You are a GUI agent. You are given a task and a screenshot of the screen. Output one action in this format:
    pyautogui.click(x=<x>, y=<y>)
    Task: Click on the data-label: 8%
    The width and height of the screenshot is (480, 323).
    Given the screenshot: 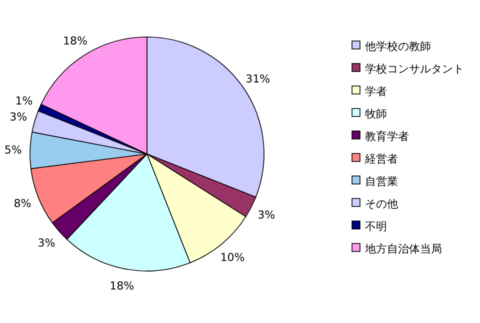 What is the action you would take?
    pyautogui.click(x=23, y=203)
    